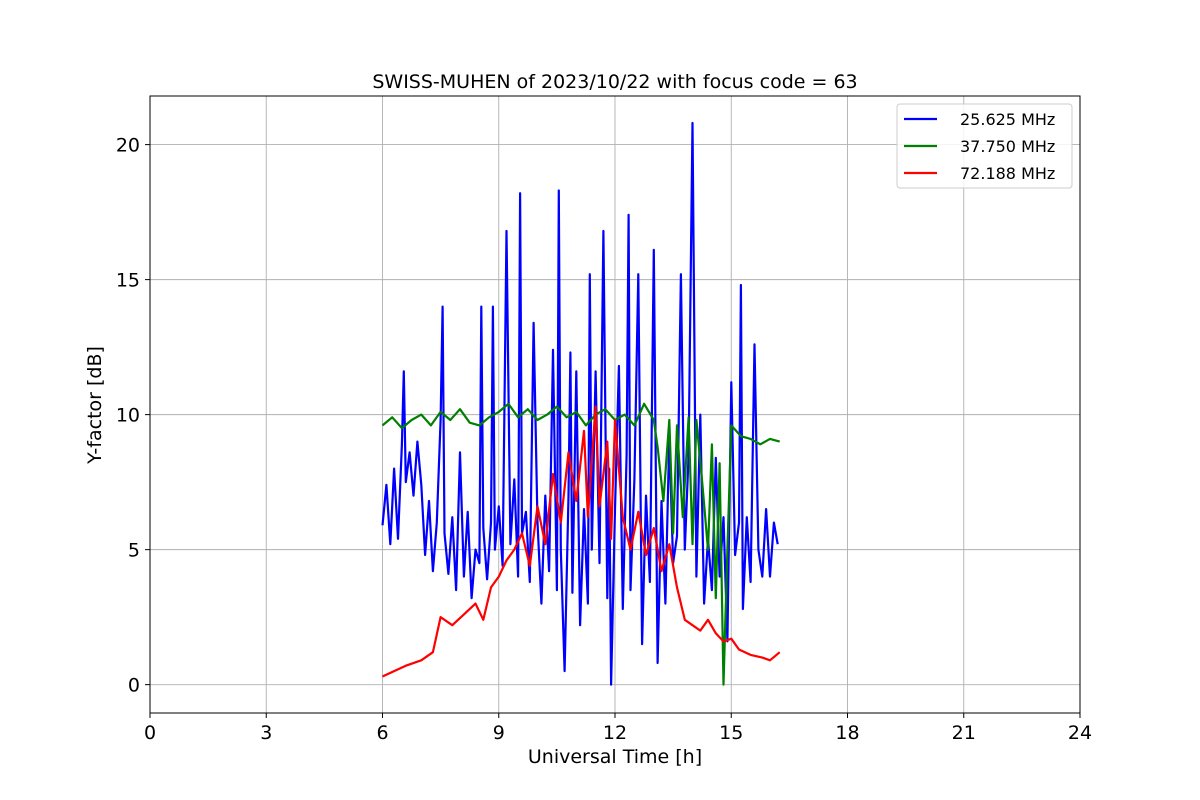 The height and width of the screenshot is (800, 1200). I want to click on x-tick-label: 6, so click(382, 733).